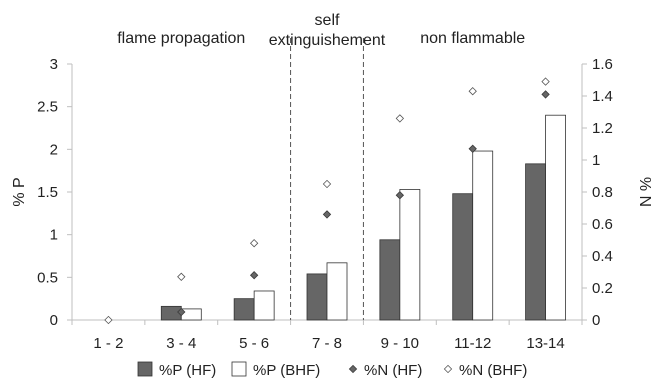 Image resolution: width=654 pixels, height=388 pixels. I want to click on region-label: extinguishement, so click(327, 40).